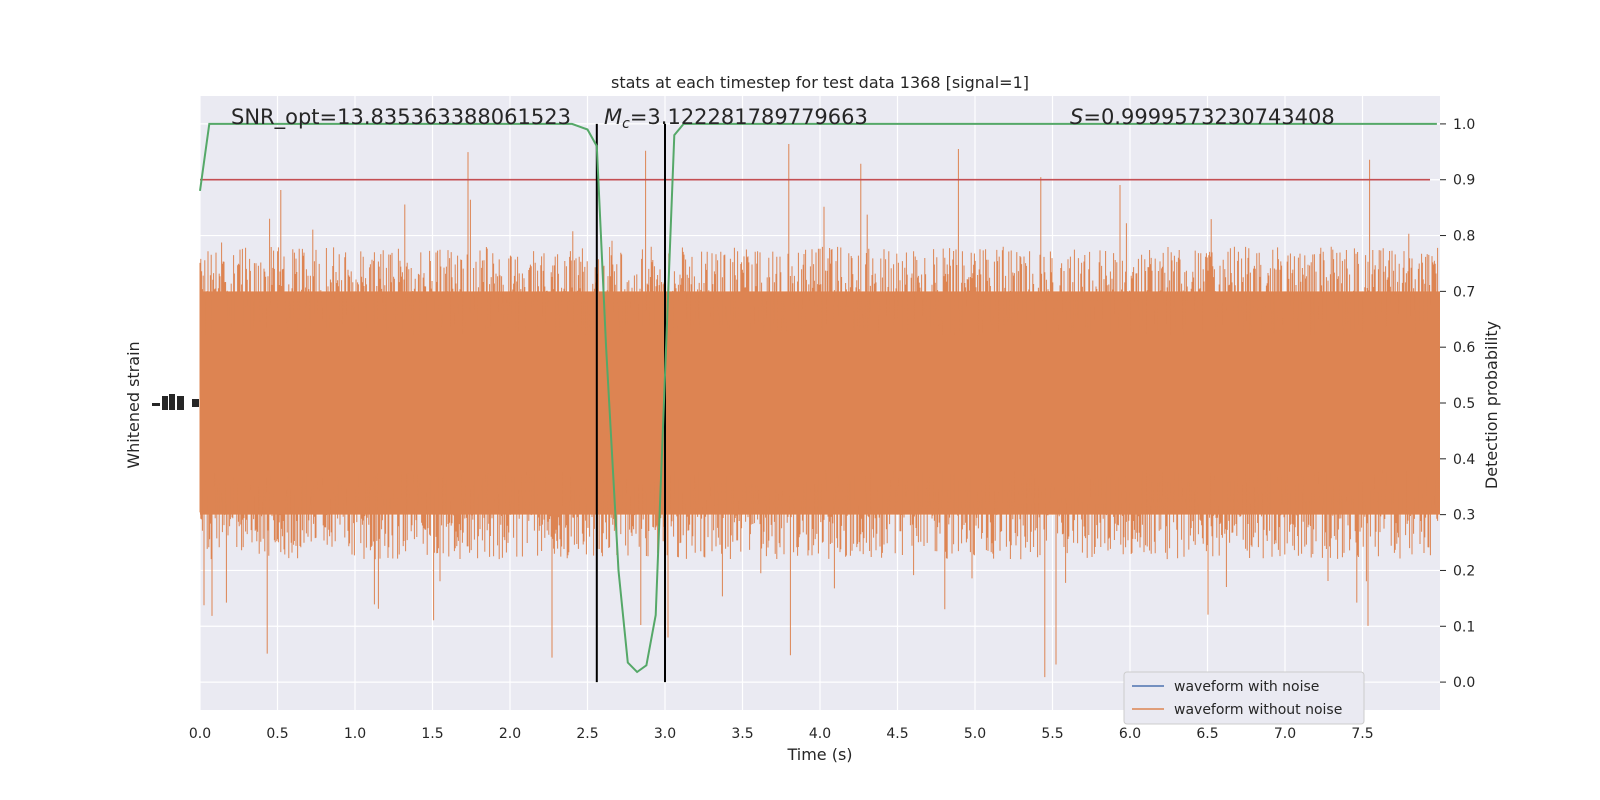 The width and height of the screenshot is (1600, 800). Describe the element at coordinates (1464, 516) in the screenshot. I see `y-tick-label: 0.3` at that location.